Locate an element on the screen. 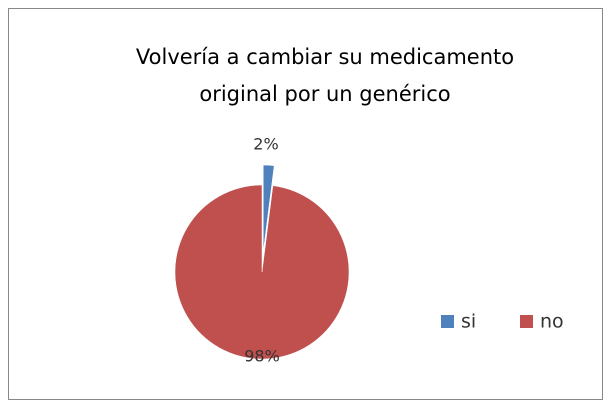 The image size is (611, 408). data-label: 98% is located at coordinates (262, 356).